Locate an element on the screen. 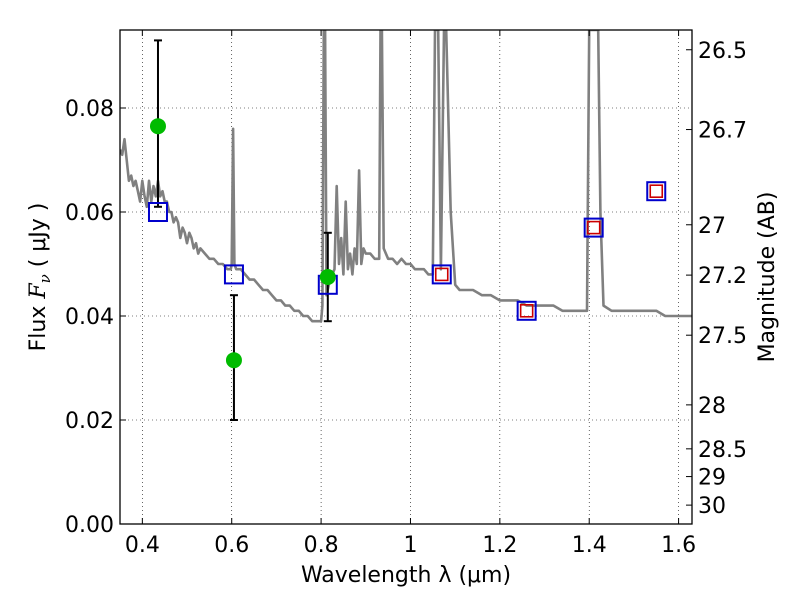 The image size is (800, 600). y-label-prefix: Flux is located at coordinates (38, 325).